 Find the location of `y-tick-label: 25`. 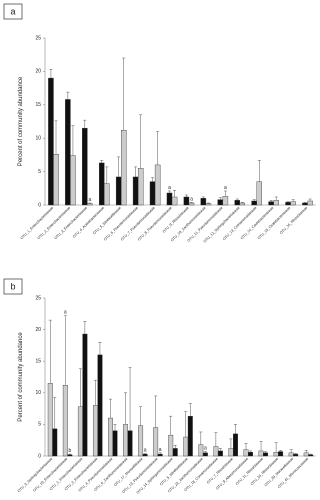

y-tick-label: 25 is located at coordinates (38, 298).